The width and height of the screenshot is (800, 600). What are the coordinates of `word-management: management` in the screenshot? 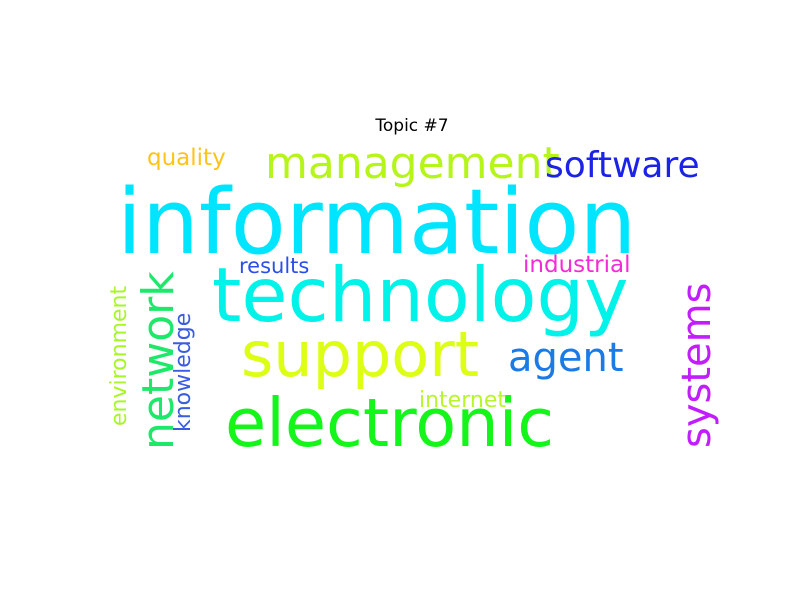 It's located at (412, 163).